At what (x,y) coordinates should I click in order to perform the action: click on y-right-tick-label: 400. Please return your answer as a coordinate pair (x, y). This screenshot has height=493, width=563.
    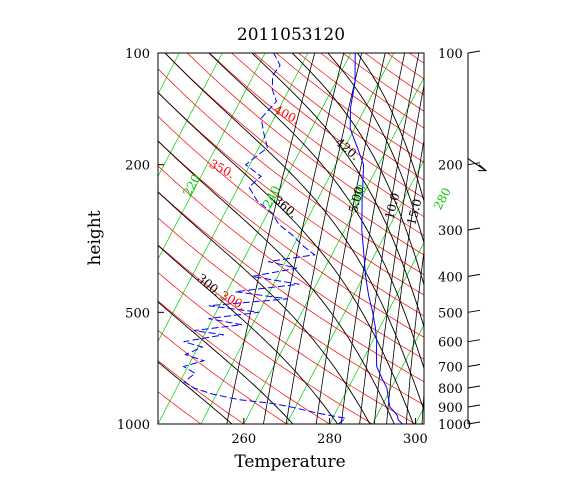
    Looking at the image, I should click on (450, 277).